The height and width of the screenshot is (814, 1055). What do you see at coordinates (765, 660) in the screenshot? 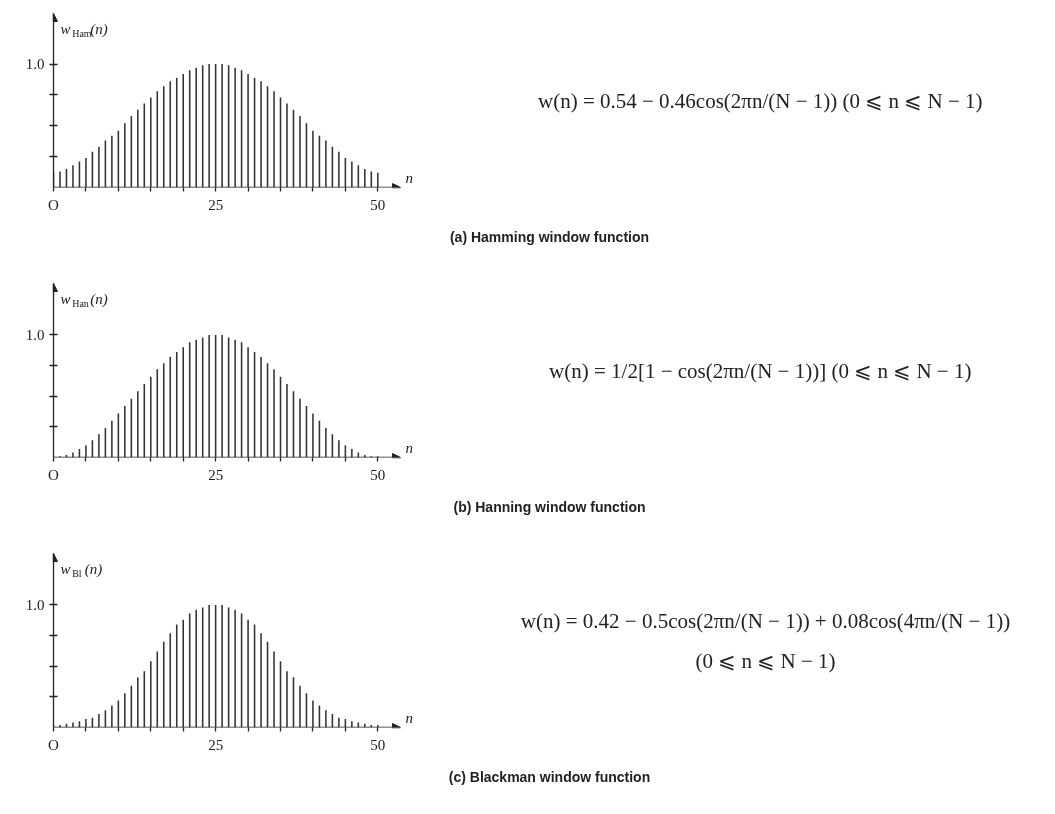
I see `text: (0 ⩽ n ⩽ N − 1)` at bounding box center [765, 660].